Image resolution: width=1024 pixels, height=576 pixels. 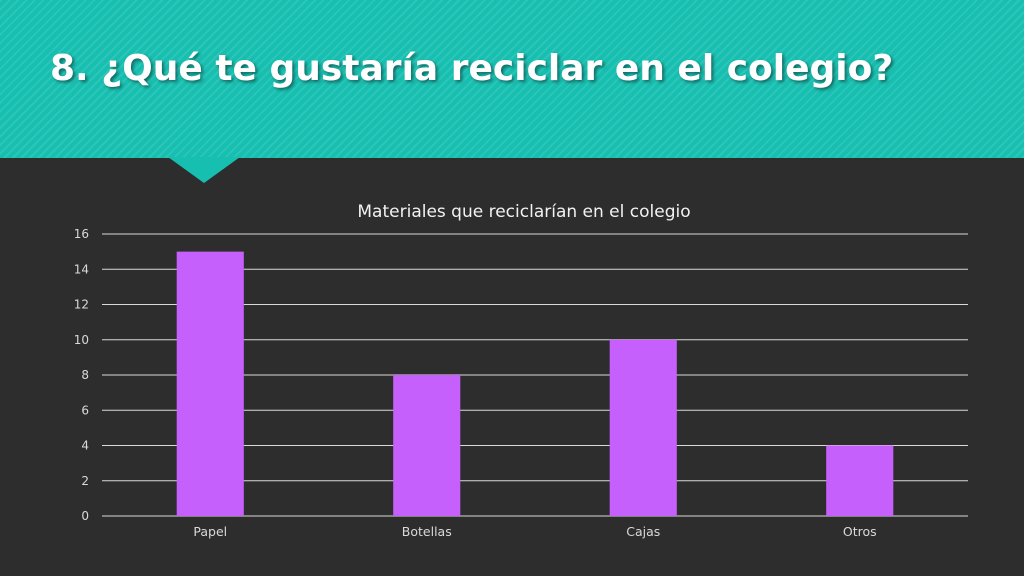 What do you see at coordinates (81, 305) in the screenshot?
I see `y-tick-label: 12` at bounding box center [81, 305].